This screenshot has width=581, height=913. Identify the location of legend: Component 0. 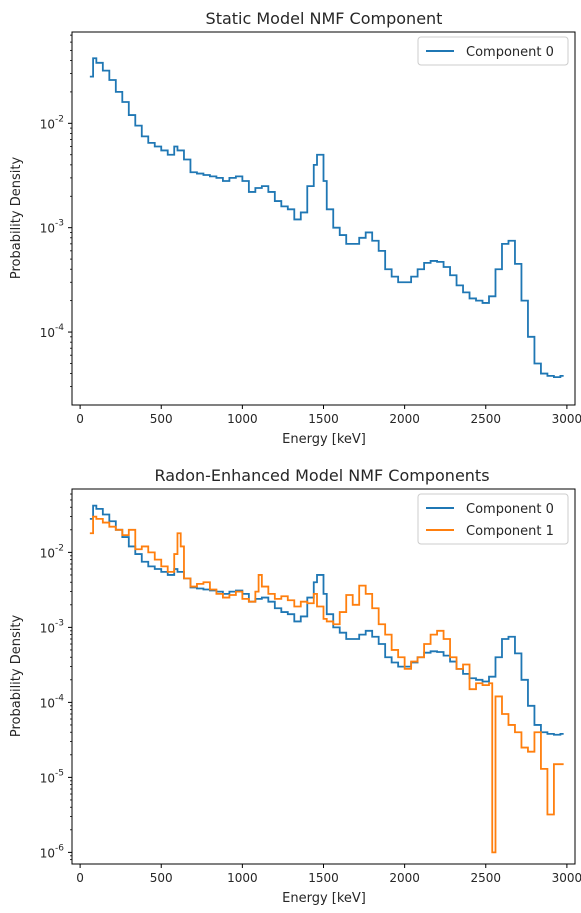
(493, 51).